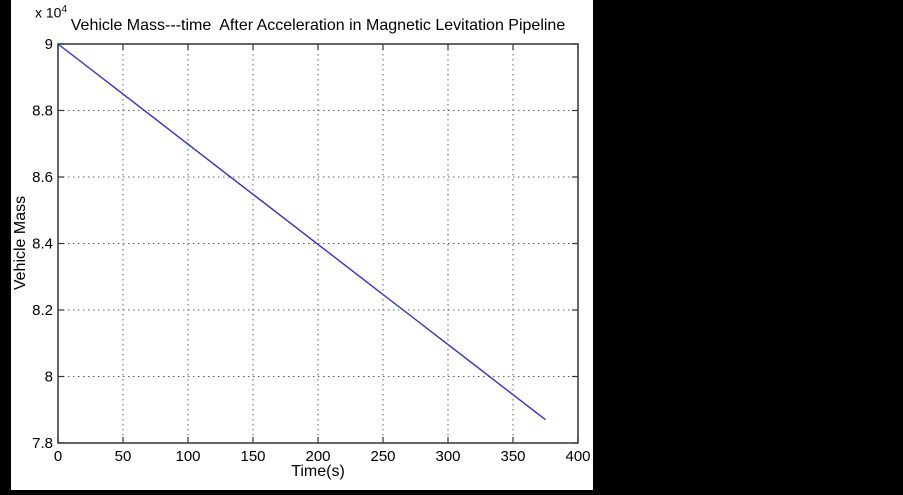 This screenshot has height=495, width=903. What do you see at coordinates (317, 456) in the screenshot?
I see `x-tick-label: 200` at bounding box center [317, 456].